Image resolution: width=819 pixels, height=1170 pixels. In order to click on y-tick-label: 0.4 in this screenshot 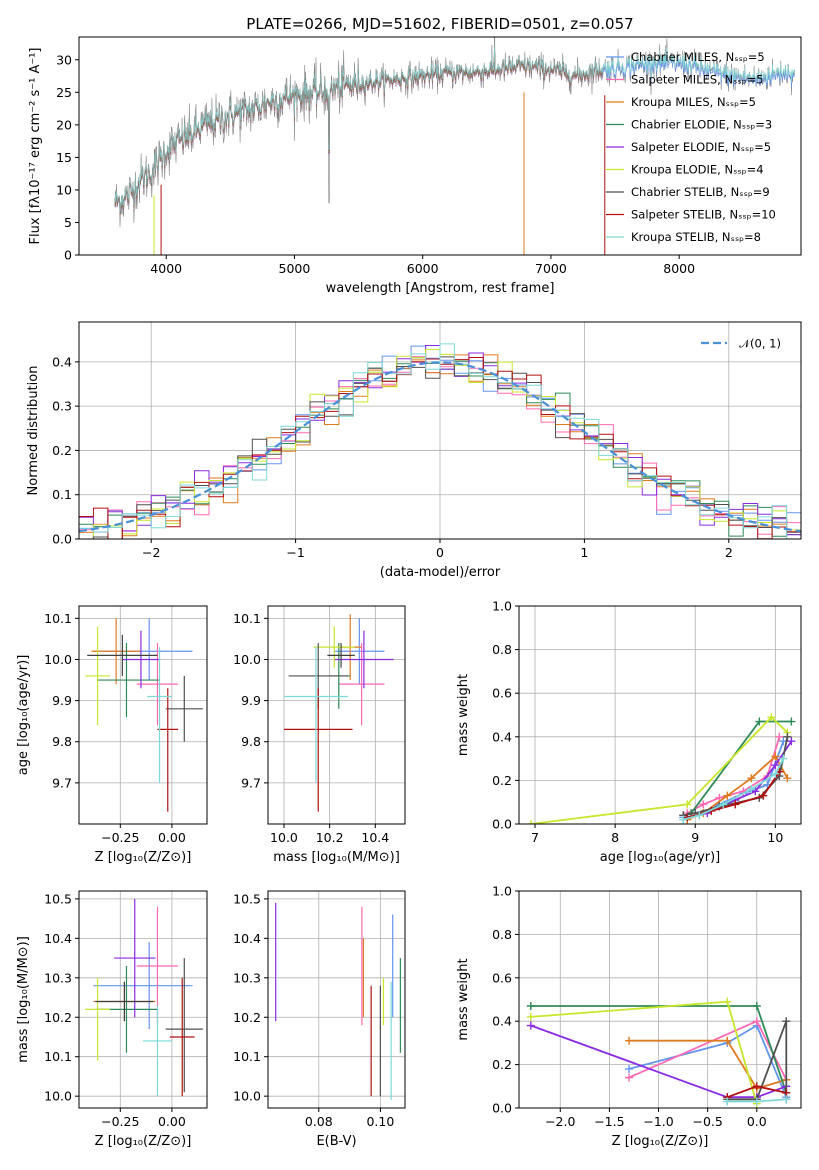, I will do `click(502, 1021)`.